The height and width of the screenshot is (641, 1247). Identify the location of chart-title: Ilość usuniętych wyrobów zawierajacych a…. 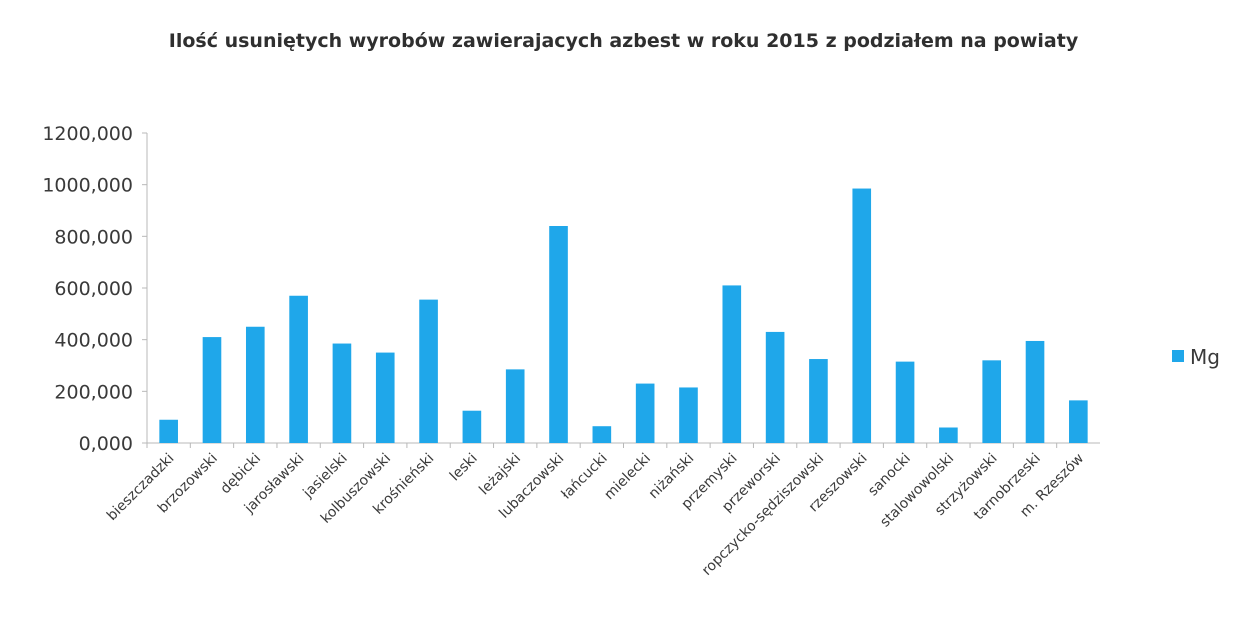
(623, 41).